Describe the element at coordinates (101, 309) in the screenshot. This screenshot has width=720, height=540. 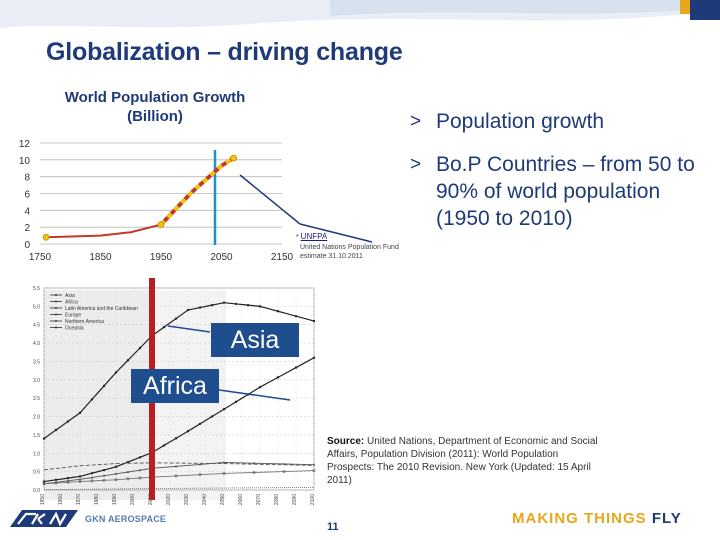
I see `legend-entry-label: Latin America and the Caribbean` at that location.